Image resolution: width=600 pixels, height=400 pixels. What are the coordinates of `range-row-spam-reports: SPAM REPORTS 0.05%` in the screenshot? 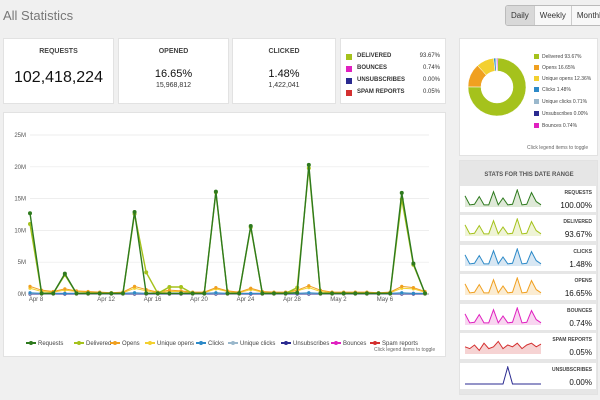 It's located at (528, 346).